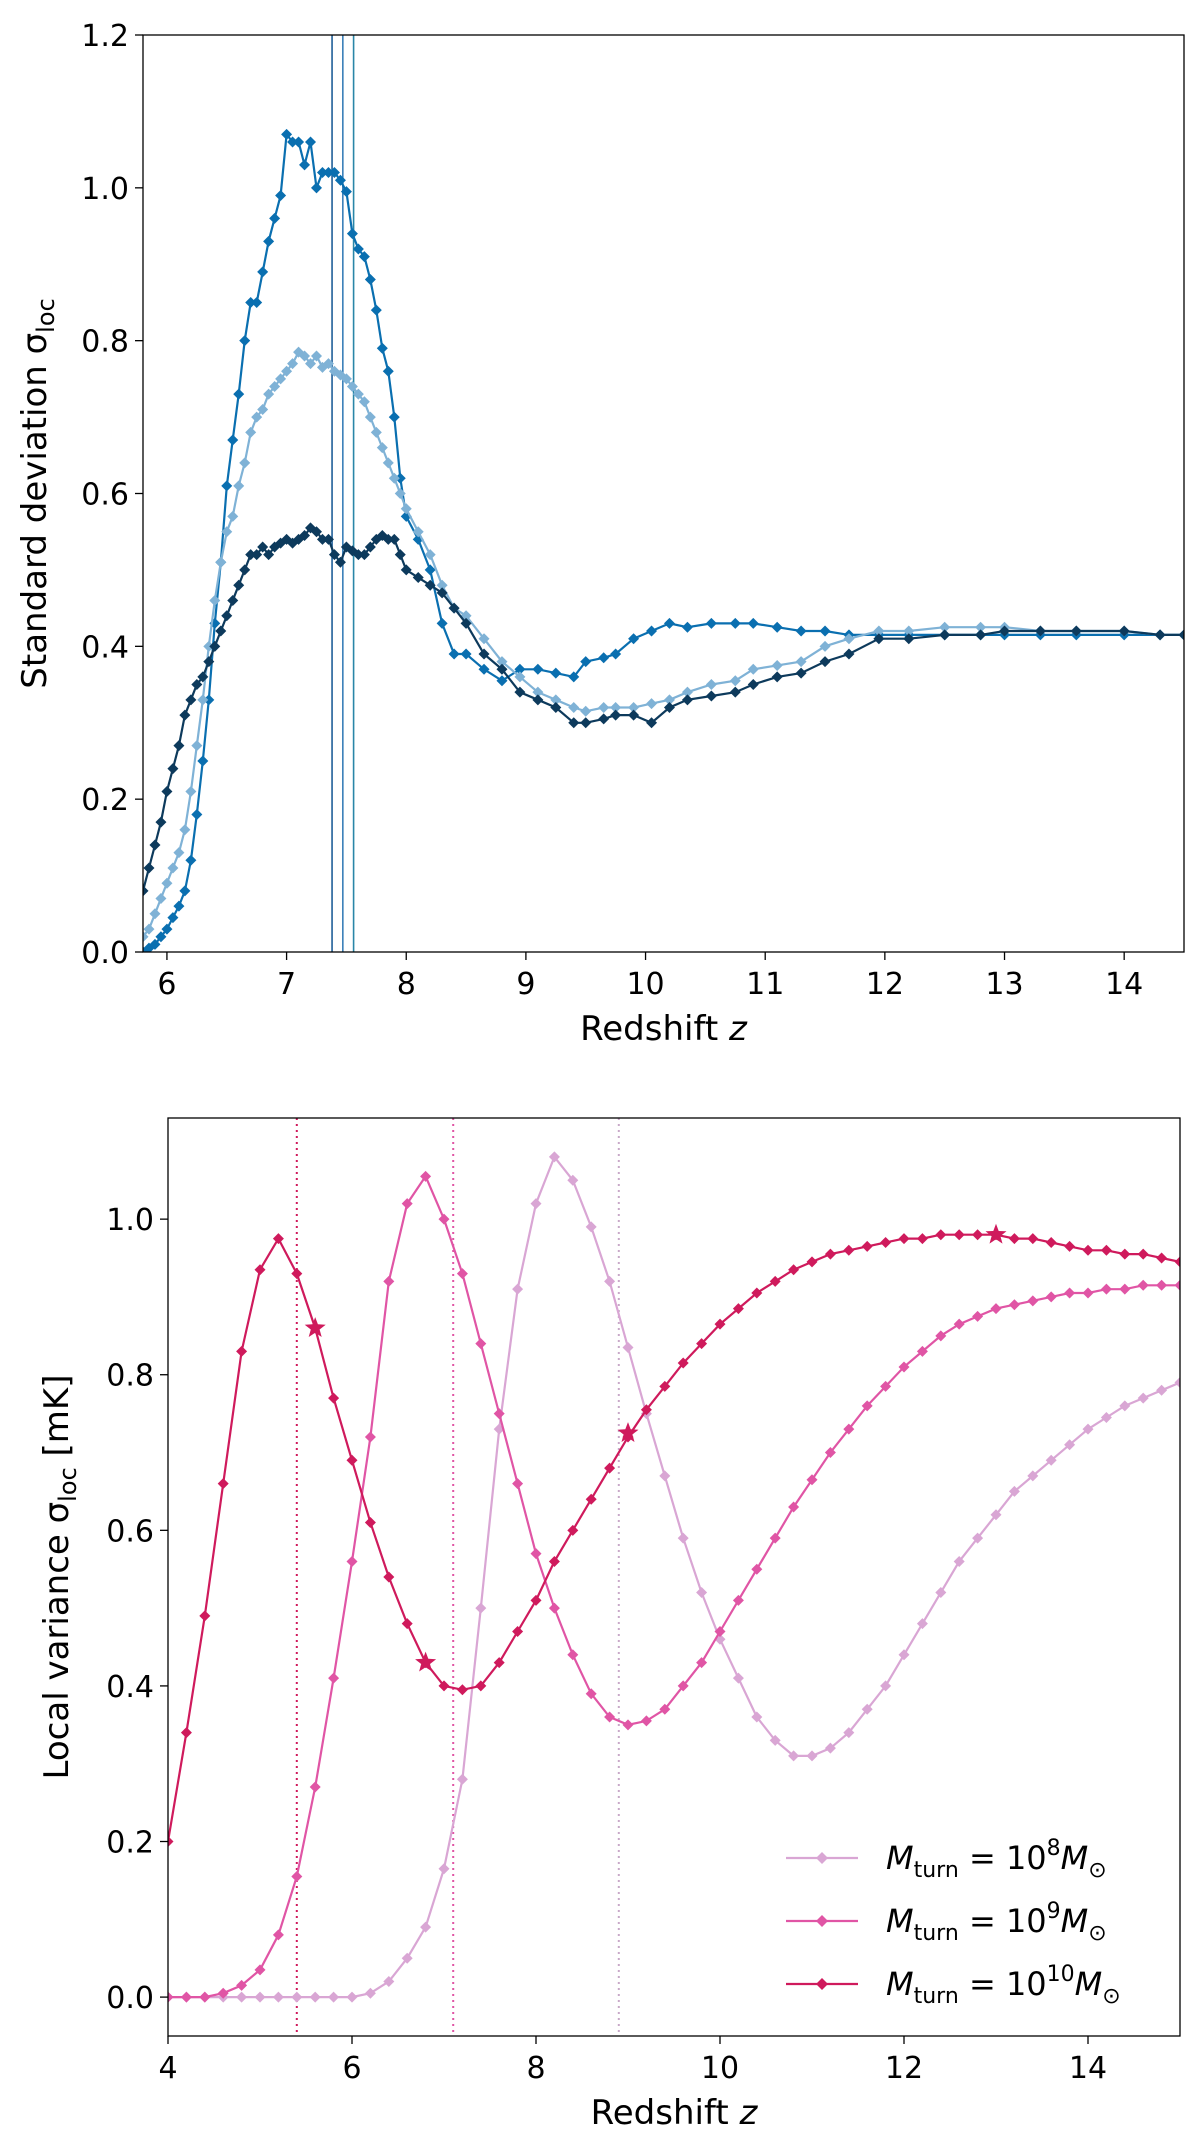  I want to click on legend-label: Mturn = 109M⊙, so click(996, 1922).